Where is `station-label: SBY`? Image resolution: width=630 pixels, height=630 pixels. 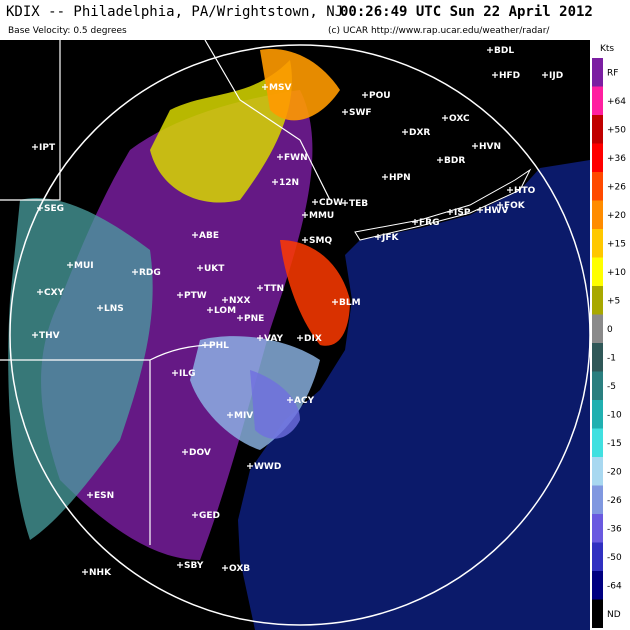
station-label: SBY is located at coordinates (194, 566).